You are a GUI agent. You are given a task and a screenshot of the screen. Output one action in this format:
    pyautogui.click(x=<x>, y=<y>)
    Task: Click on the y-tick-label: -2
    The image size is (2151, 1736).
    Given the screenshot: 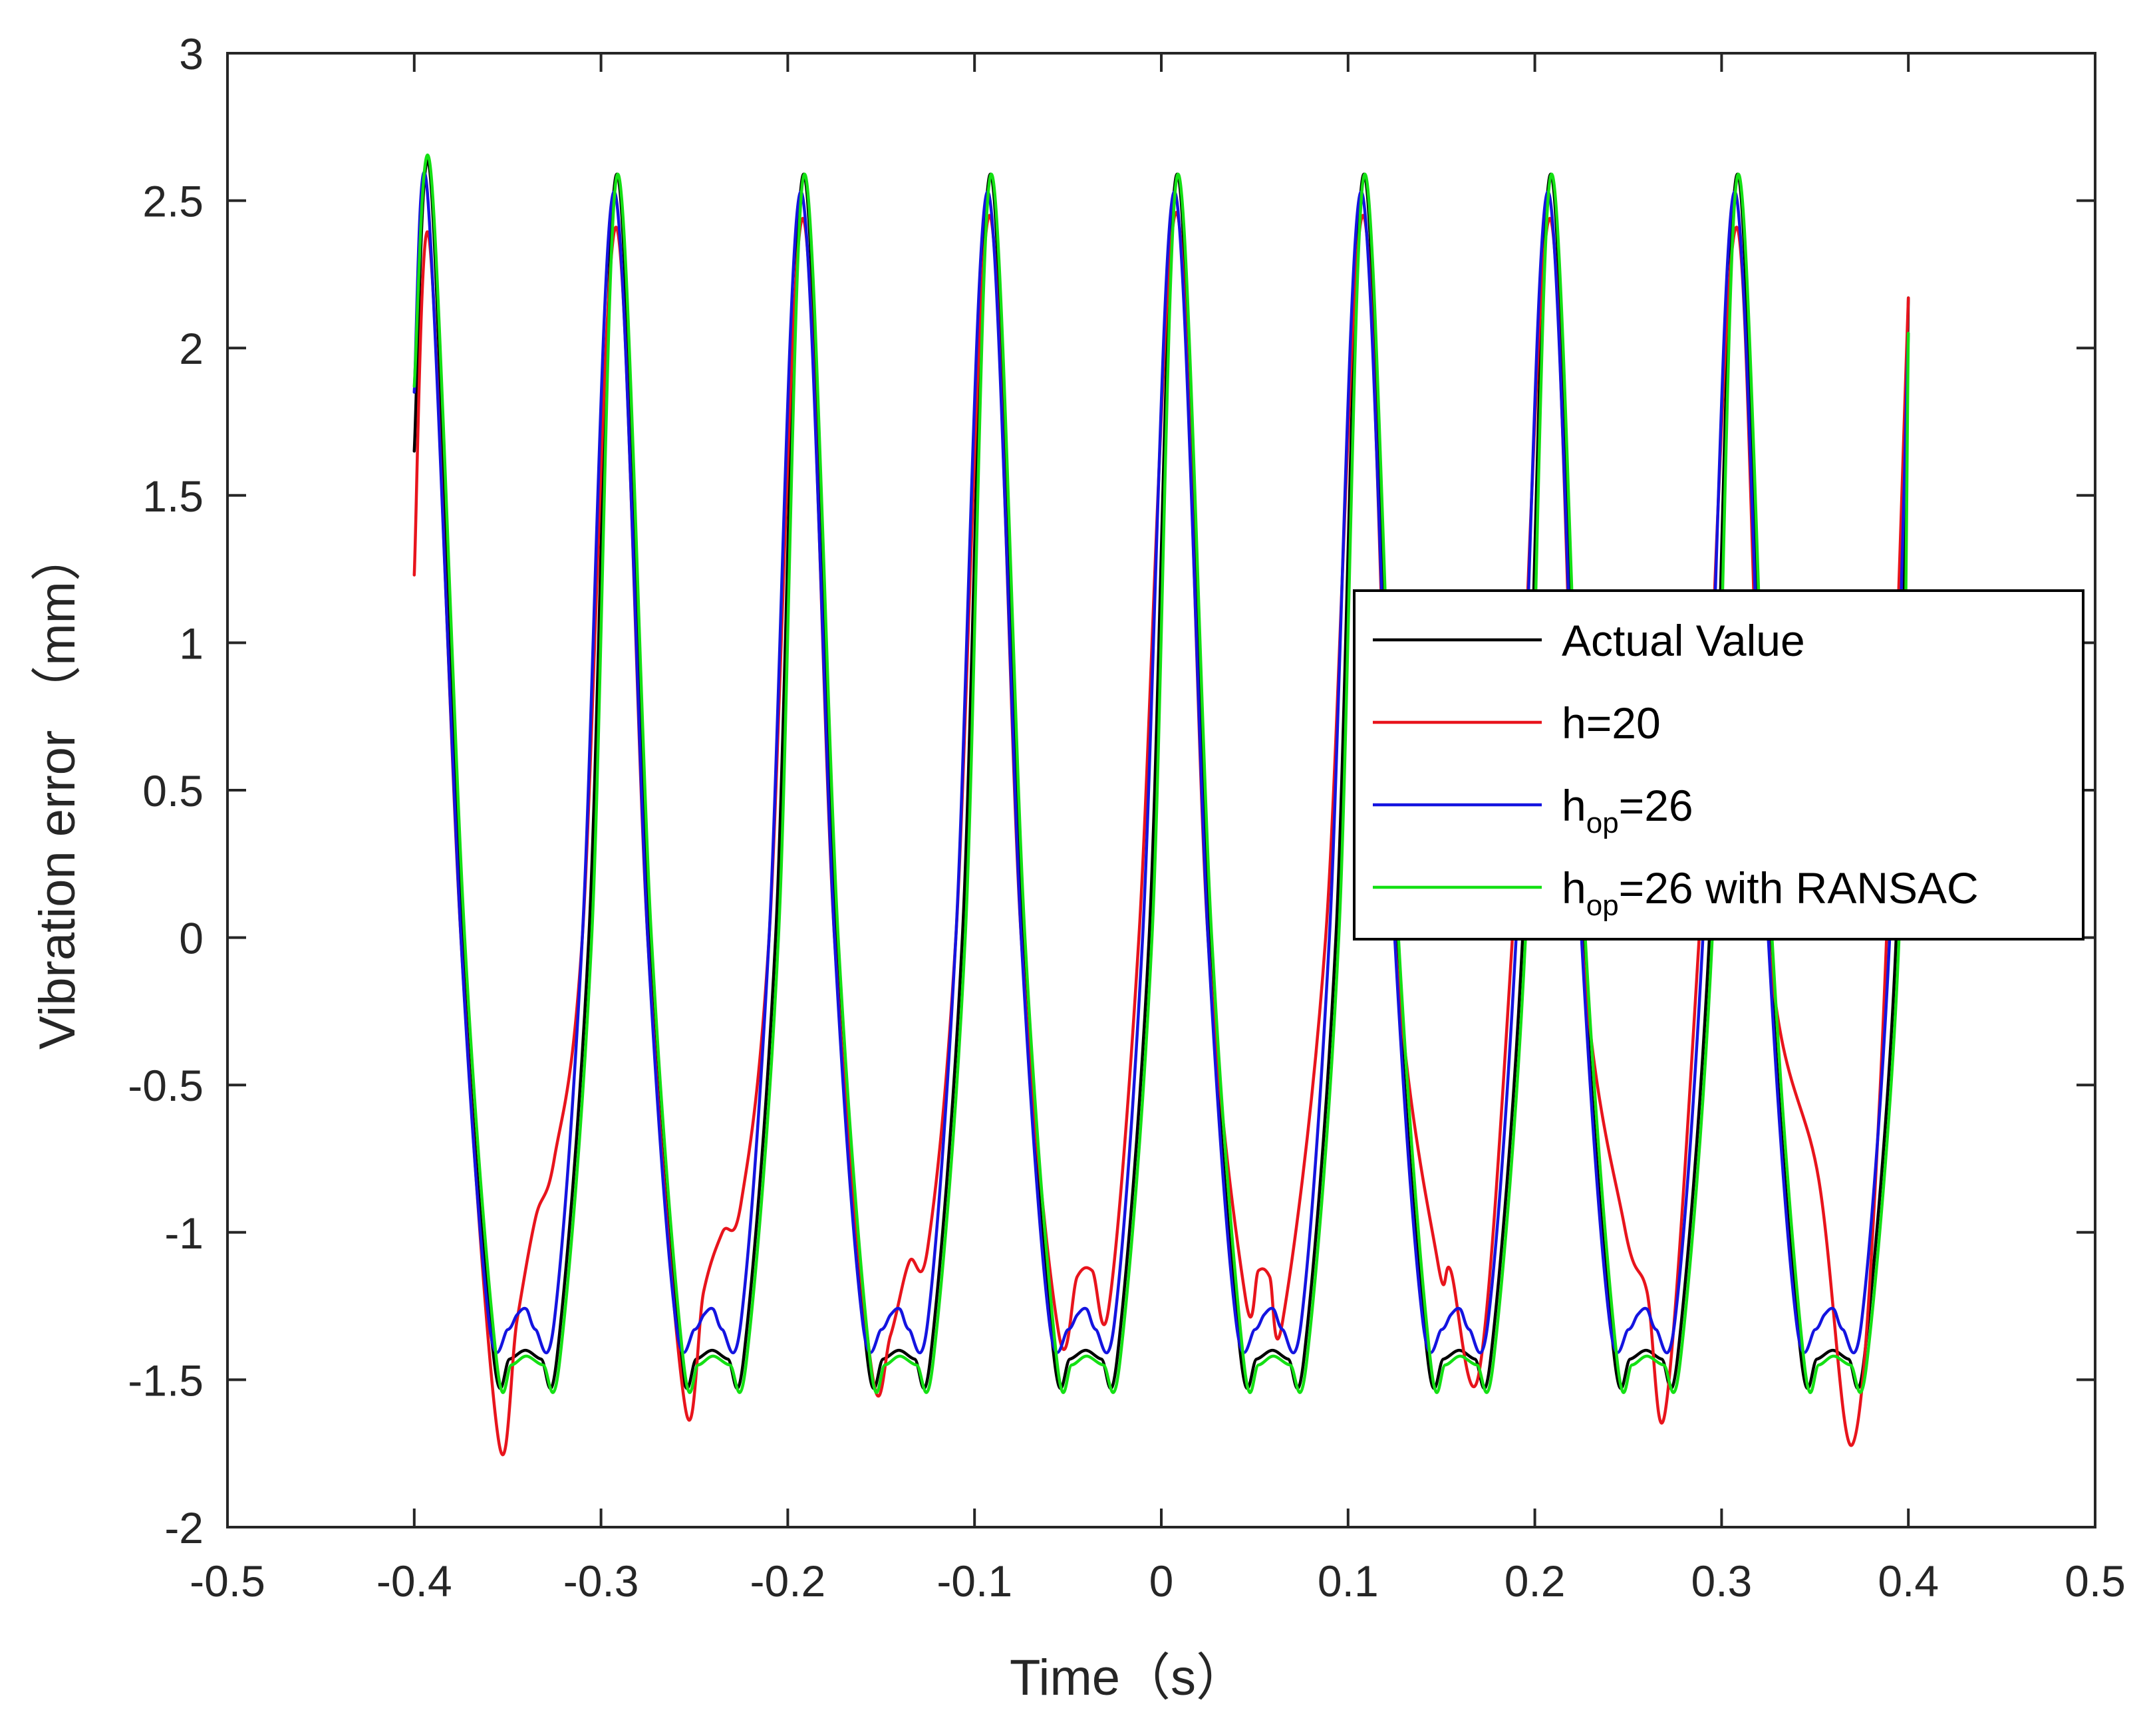 What is the action you would take?
    pyautogui.click(x=184, y=1527)
    